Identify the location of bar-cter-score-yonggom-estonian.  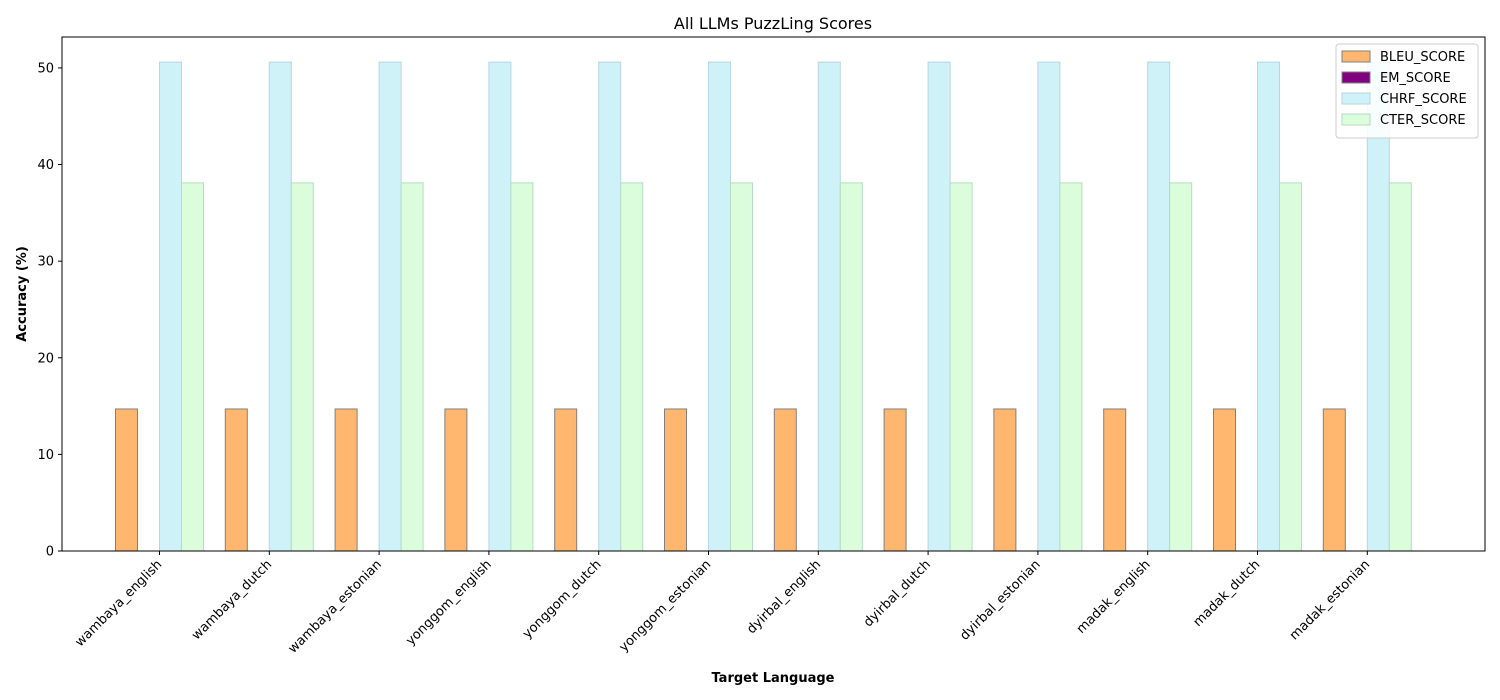
(741, 367).